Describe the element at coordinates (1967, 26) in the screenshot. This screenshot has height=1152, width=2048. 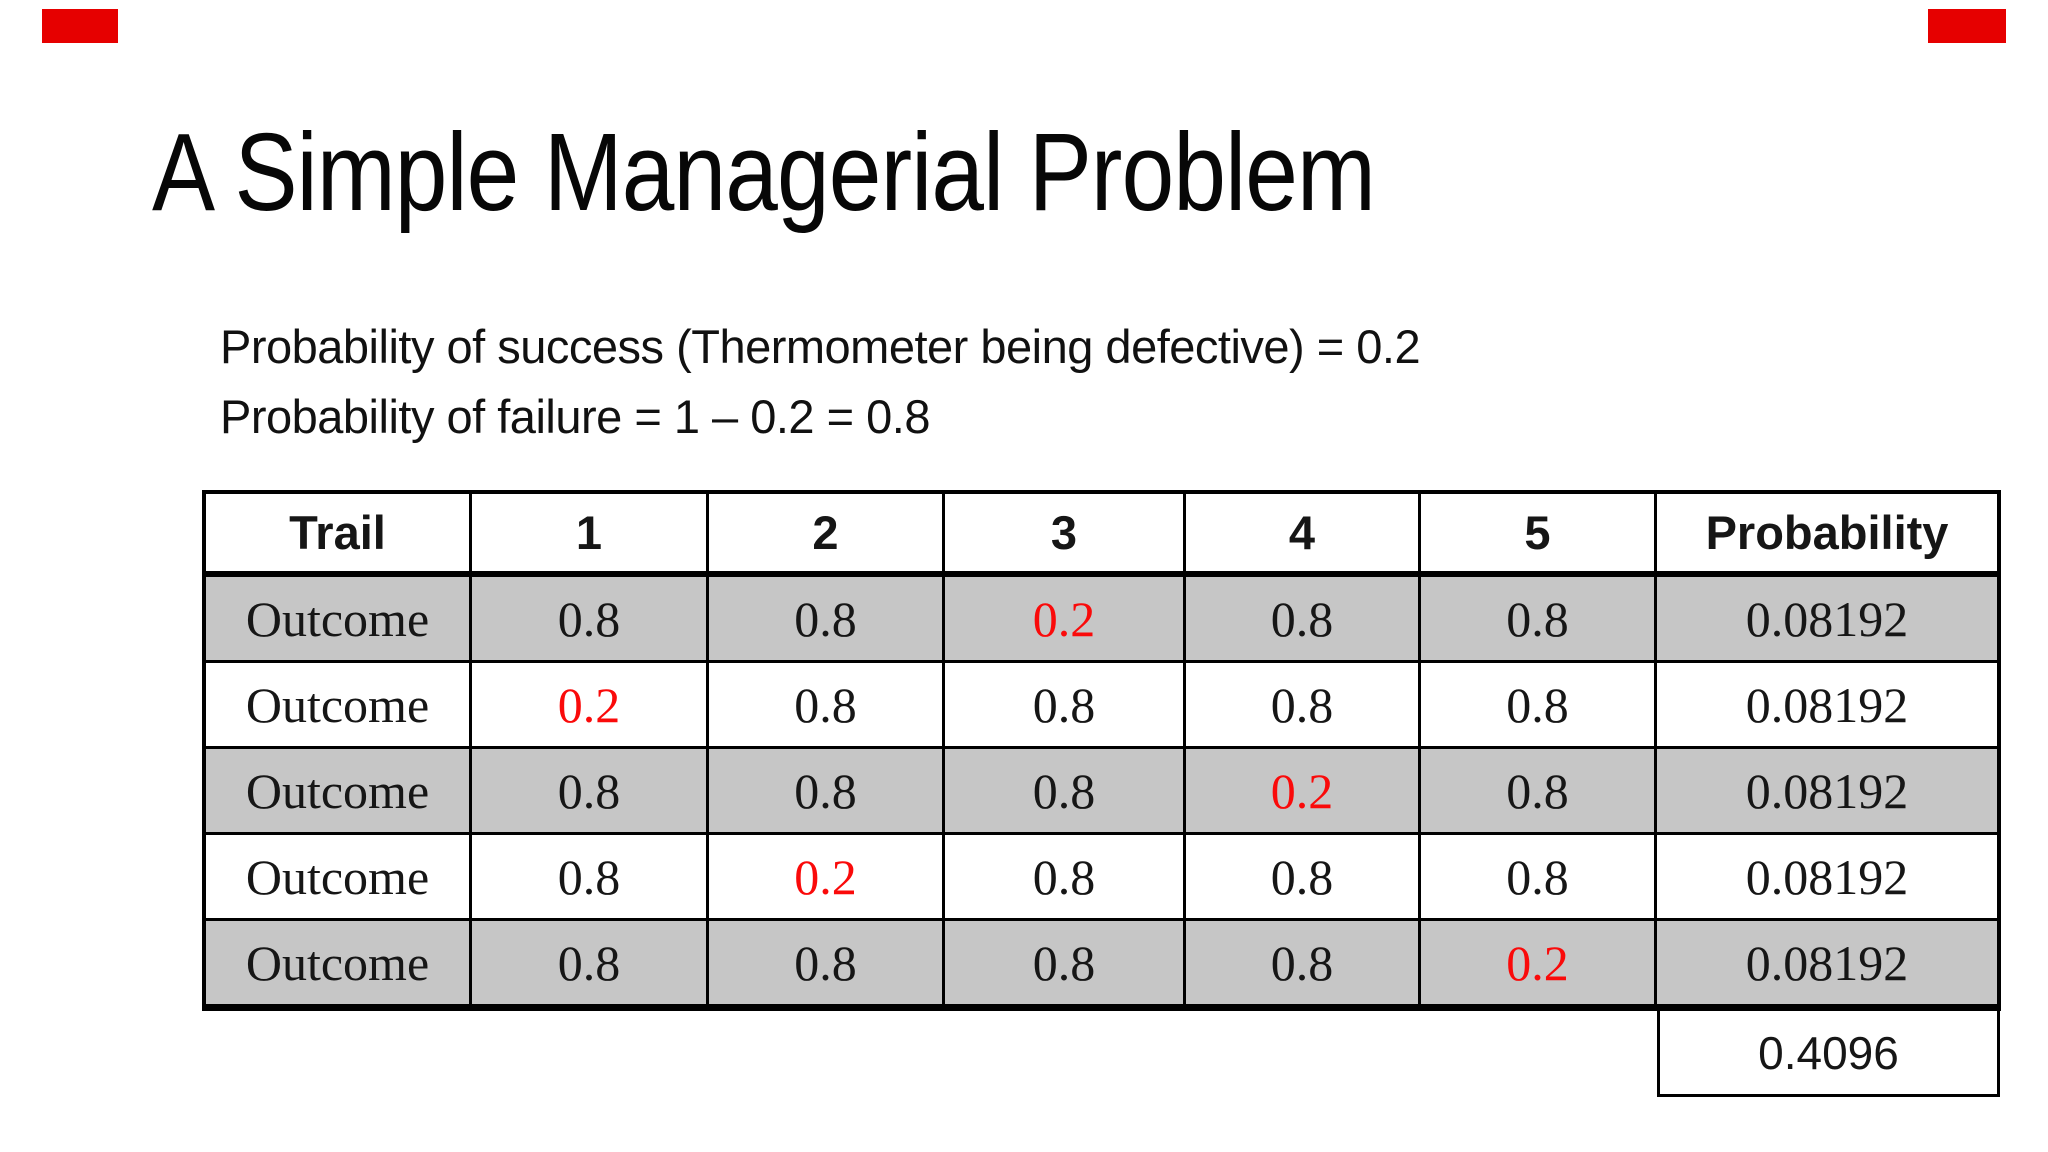
I see `red-corner-bar-right` at that location.